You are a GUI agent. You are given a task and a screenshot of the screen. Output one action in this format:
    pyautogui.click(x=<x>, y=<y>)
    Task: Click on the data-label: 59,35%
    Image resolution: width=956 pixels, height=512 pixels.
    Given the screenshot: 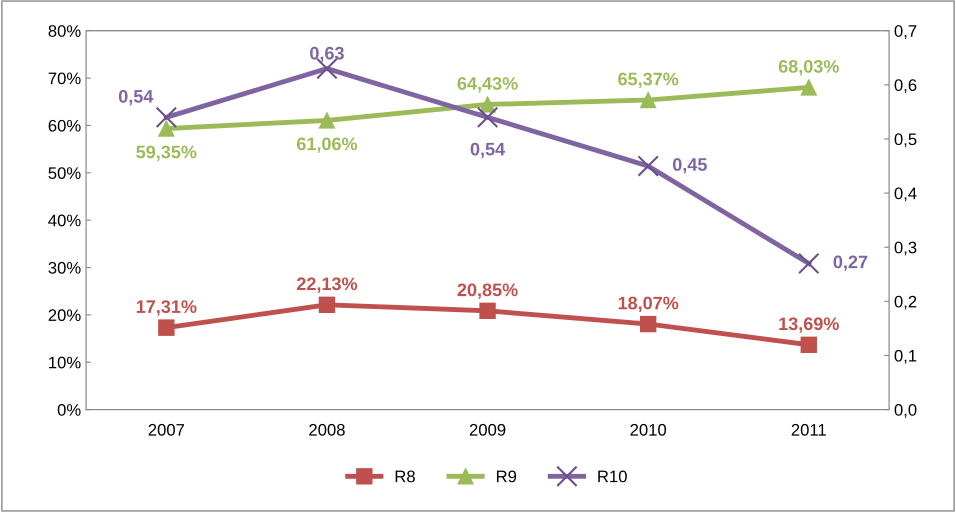 What is the action you would take?
    pyautogui.click(x=166, y=153)
    